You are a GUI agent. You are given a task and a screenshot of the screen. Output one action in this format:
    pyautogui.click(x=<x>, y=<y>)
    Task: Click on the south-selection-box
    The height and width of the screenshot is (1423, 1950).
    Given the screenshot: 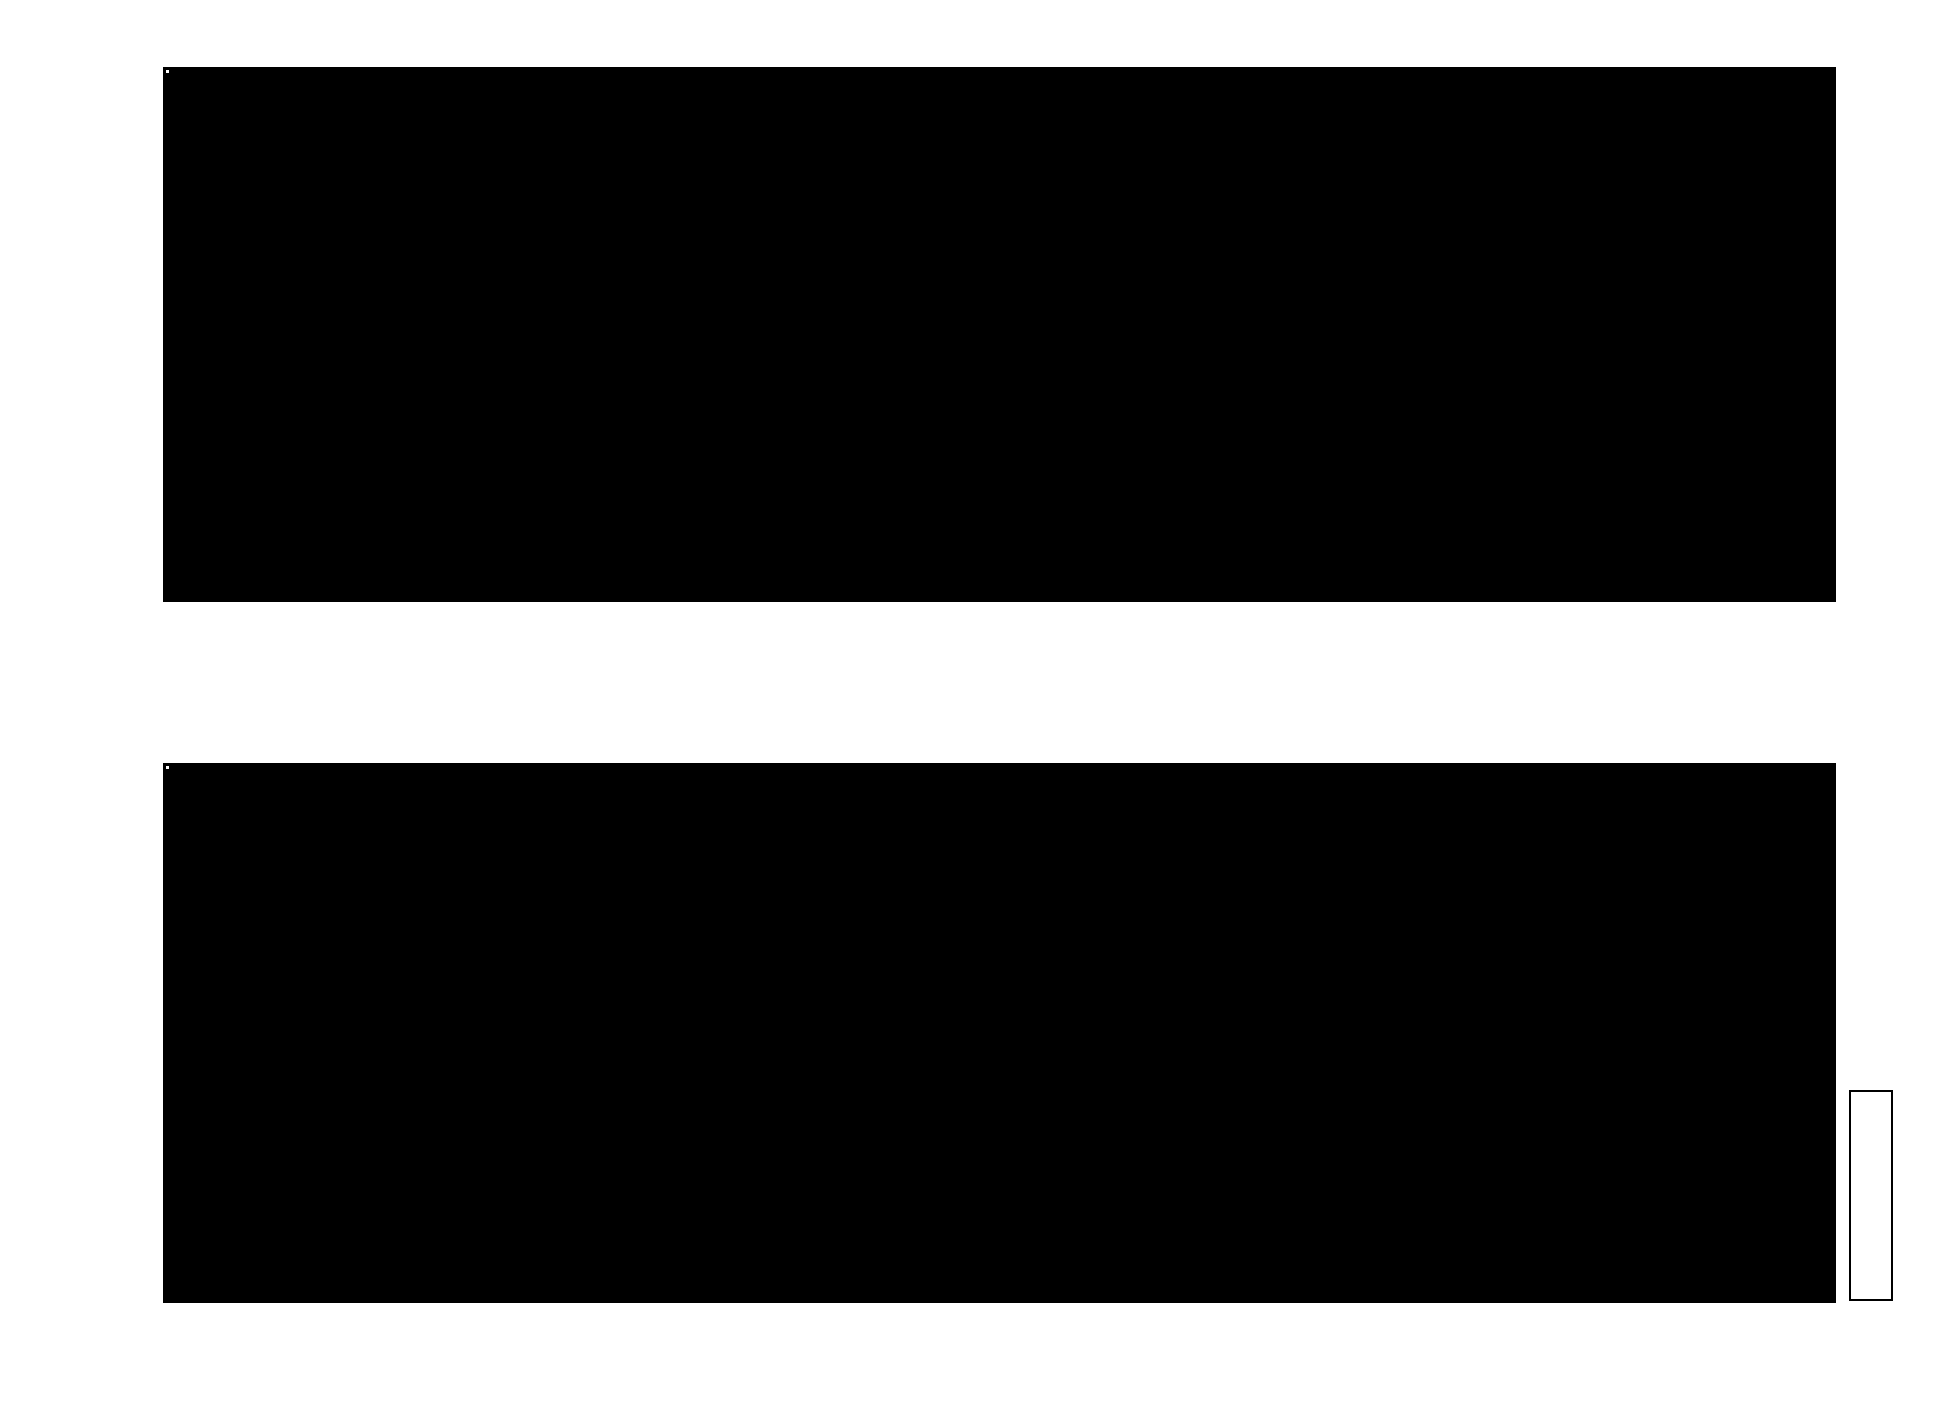 What is the action you would take?
    pyautogui.click(x=166, y=766)
    